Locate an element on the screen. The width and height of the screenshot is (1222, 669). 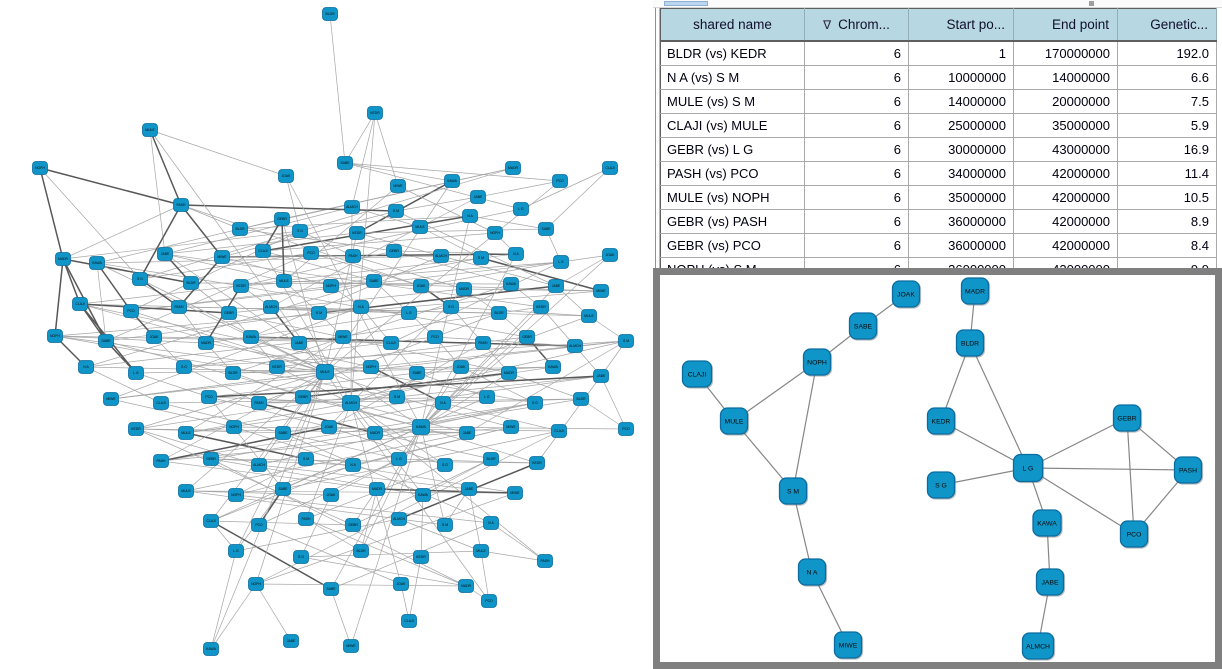
table-row: GEBR (vs) PASH 6 36000000 42000000 8.9 is located at coordinates (938, 221).